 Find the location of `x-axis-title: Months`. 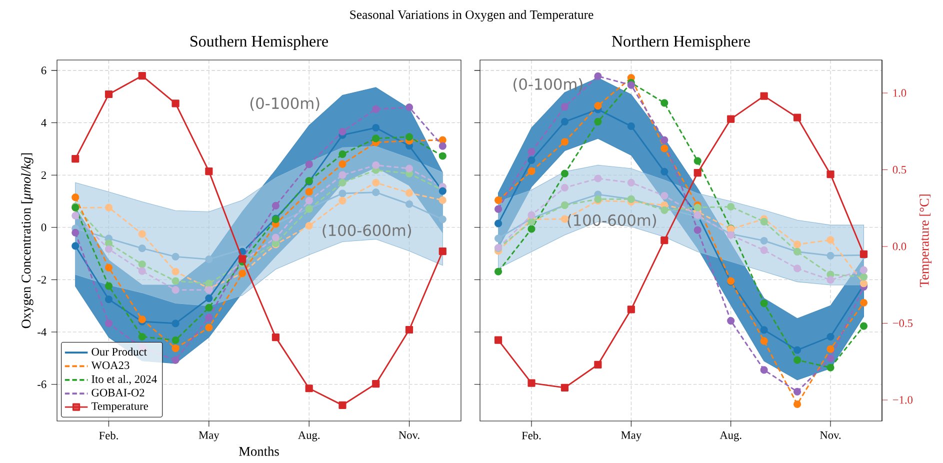

x-axis-title: Months is located at coordinates (259, 451).